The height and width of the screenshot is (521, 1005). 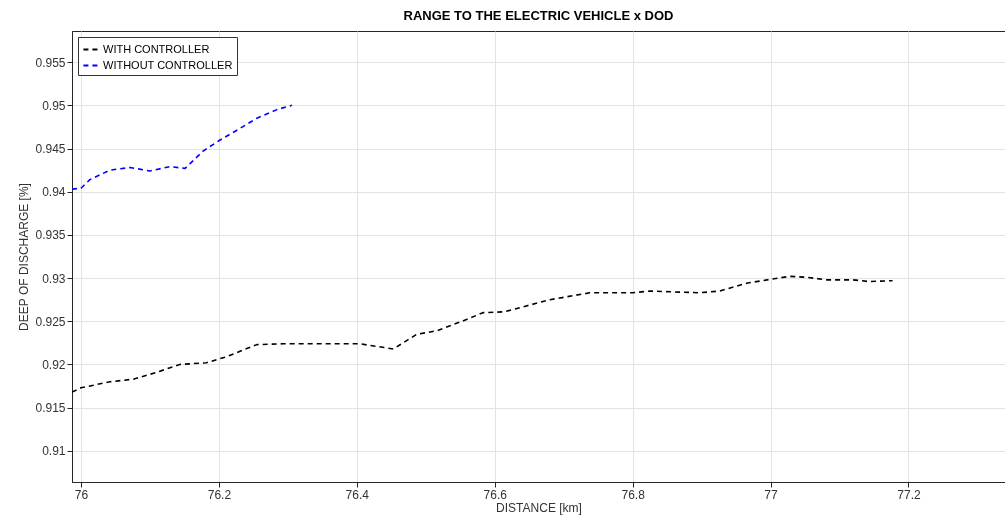 What do you see at coordinates (219, 494) in the screenshot?
I see `x-tick-label: 76.2` at bounding box center [219, 494].